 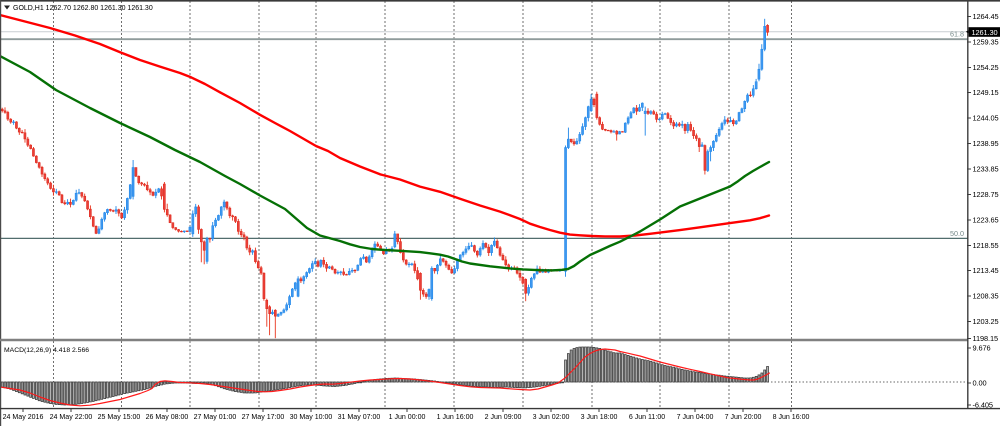 What do you see at coordinates (359, 417) in the screenshot?
I see `svg-text: 31 May 07:00` at bounding box center [359, 417].